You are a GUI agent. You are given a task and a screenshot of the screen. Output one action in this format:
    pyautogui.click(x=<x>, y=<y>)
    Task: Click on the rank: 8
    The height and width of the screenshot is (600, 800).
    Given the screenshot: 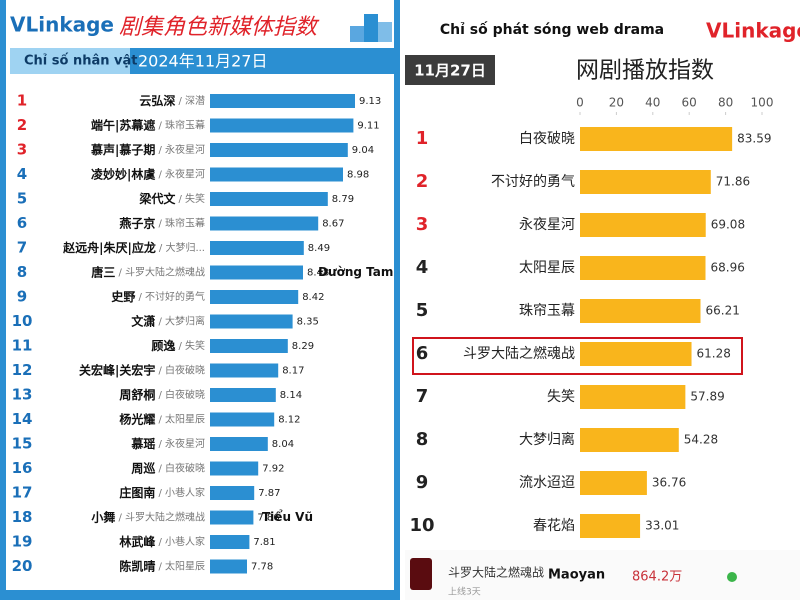 What is the action you would take?
    pyautogui.click(x=422, y=439)
    